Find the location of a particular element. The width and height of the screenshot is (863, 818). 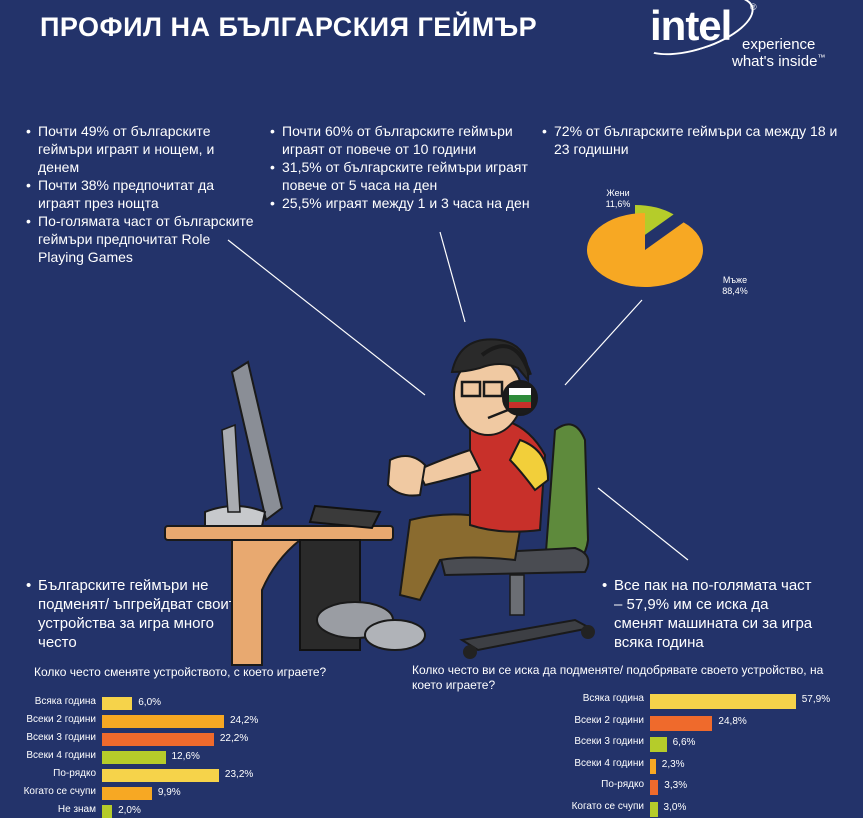

bar-value-label: 23,2% is located at coordinates (239, 774).